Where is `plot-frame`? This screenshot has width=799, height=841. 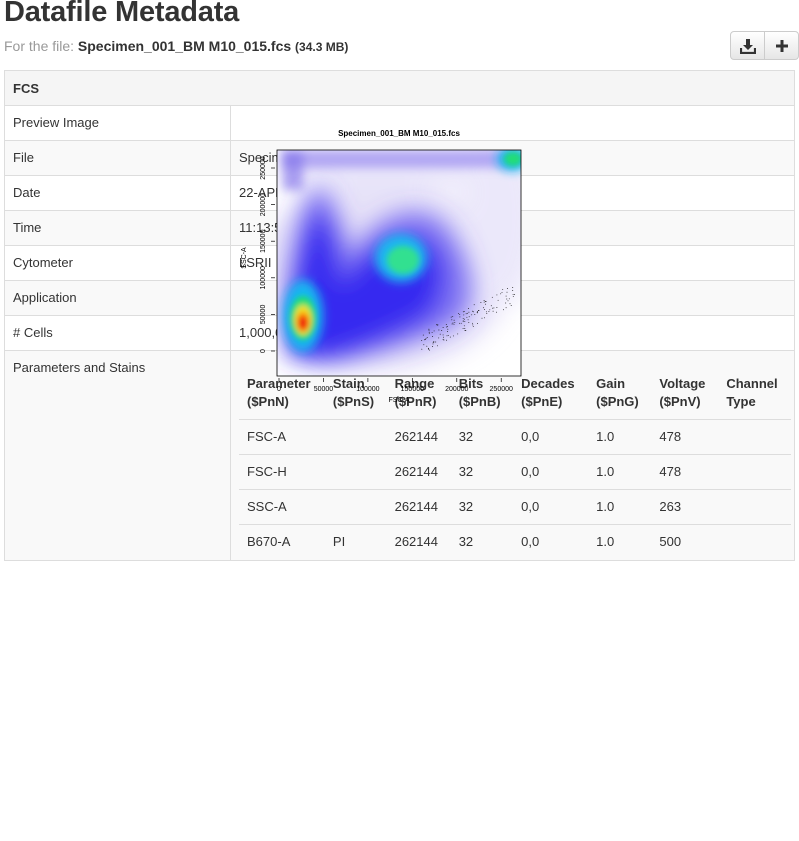
plot-frame is located at coordinates (399, 263).